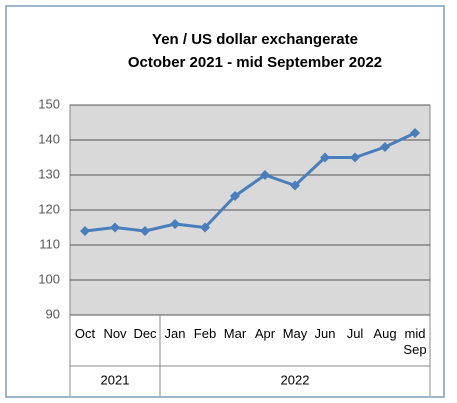  Describe the element at coordinates (355, 333) in the screenshot. I see `x-tick-label: Jul` at that location.